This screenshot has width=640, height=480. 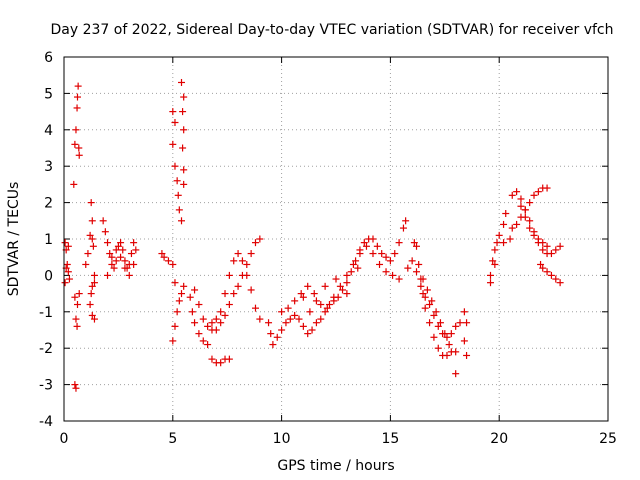 What do you see at coordinates (282, 439) in the screenshot?
I see `x-tick-label: 10` at bounding box center [282, 439].